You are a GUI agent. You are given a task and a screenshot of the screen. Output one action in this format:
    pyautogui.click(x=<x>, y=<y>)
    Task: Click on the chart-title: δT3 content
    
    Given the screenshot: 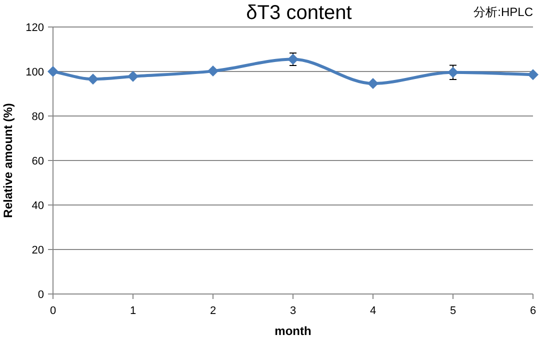 What is the action you would take?
    pyautogui.click(x=299, y=13)
    